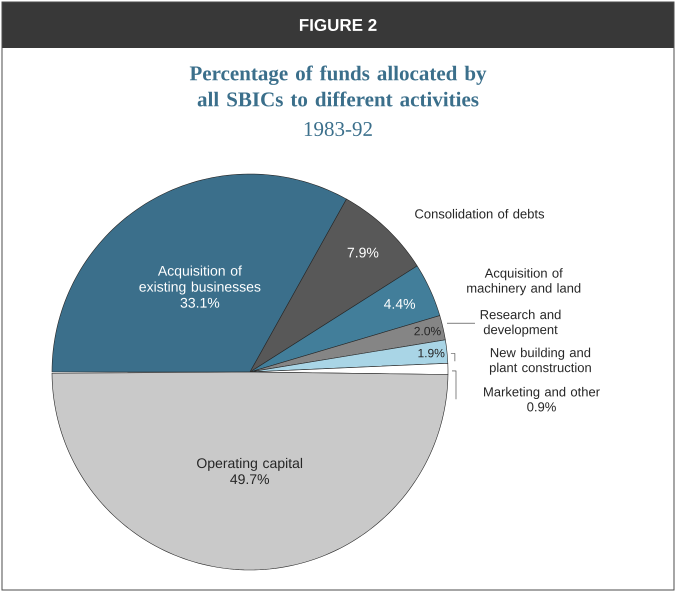 Image resolution: width=676 pixels, height=592 pixels. What do you see at coordinates (520, 323) in the screenshot?
I see `slice-label: Research and development` at bounding box center [520, 323].